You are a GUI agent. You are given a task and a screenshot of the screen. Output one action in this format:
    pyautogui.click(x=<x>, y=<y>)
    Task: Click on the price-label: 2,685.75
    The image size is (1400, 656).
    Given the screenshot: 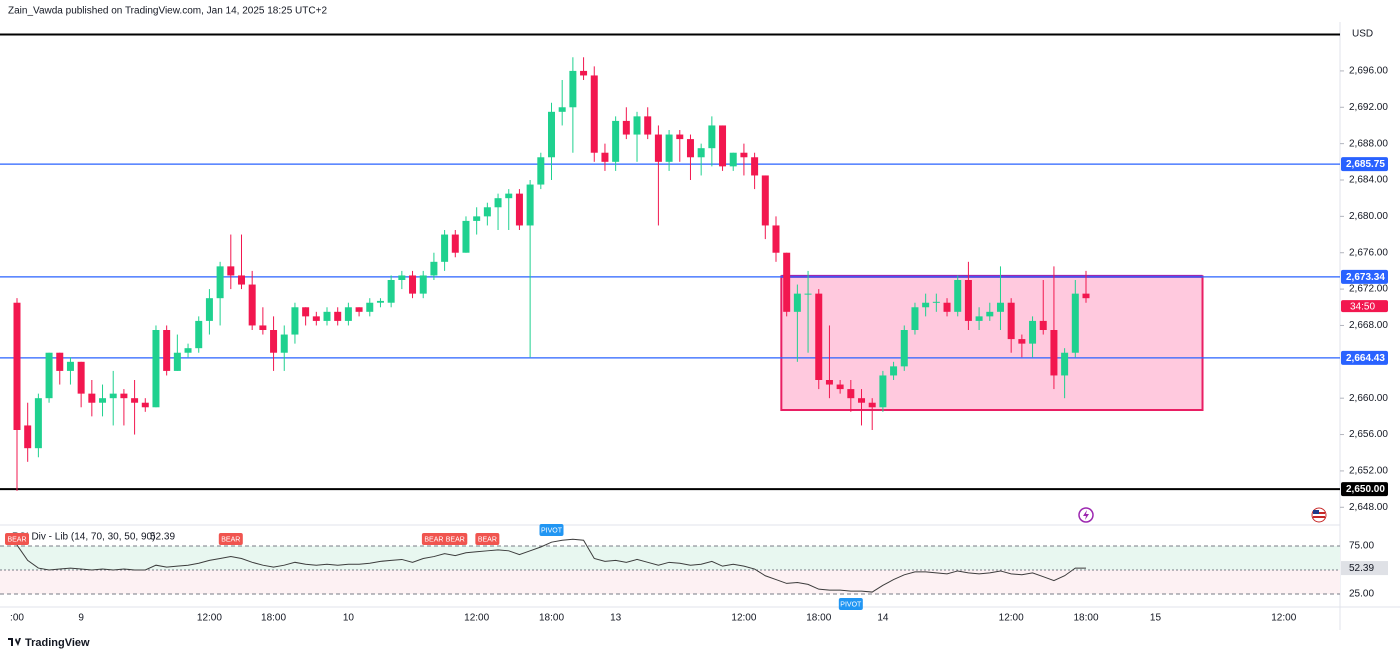 What is the action you would take?
    pyautogui.click(x=1365, y=164)
    